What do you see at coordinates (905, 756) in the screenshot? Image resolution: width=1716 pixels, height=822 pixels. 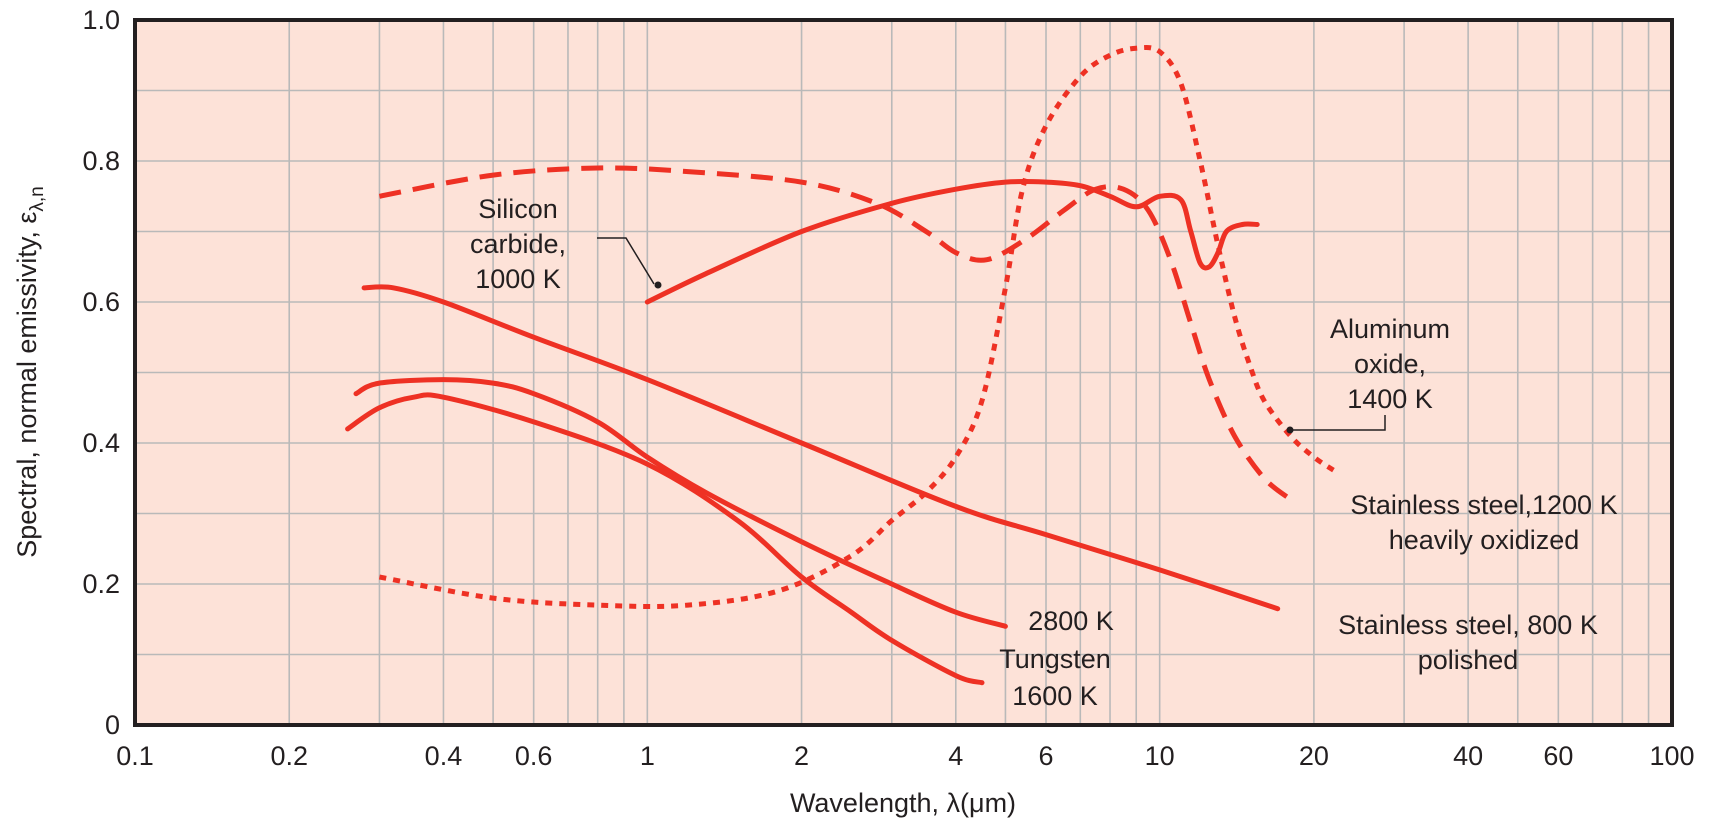 I see `x-axis-tick-labels: 0.1 0.2 0.4 0.6 1 2 4 6 10 20 40 60 100` at bounding box center [905, 756].